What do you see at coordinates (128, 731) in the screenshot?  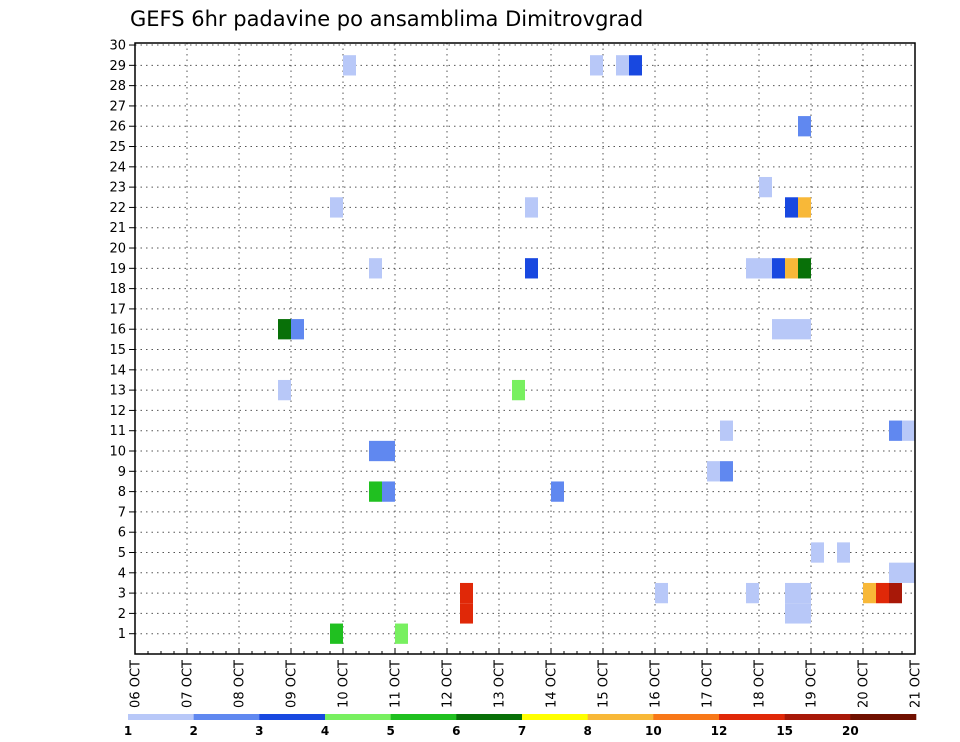 I see `colorbar-label: 1` at bounding box center [128, 731].